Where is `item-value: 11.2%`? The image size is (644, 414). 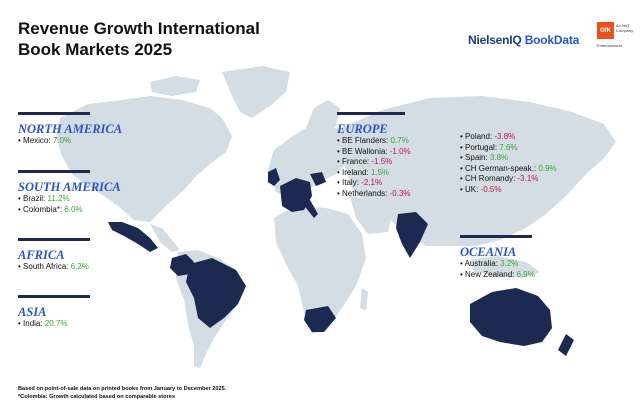
item-value: 11.2% is located at coordinates (58, 198).